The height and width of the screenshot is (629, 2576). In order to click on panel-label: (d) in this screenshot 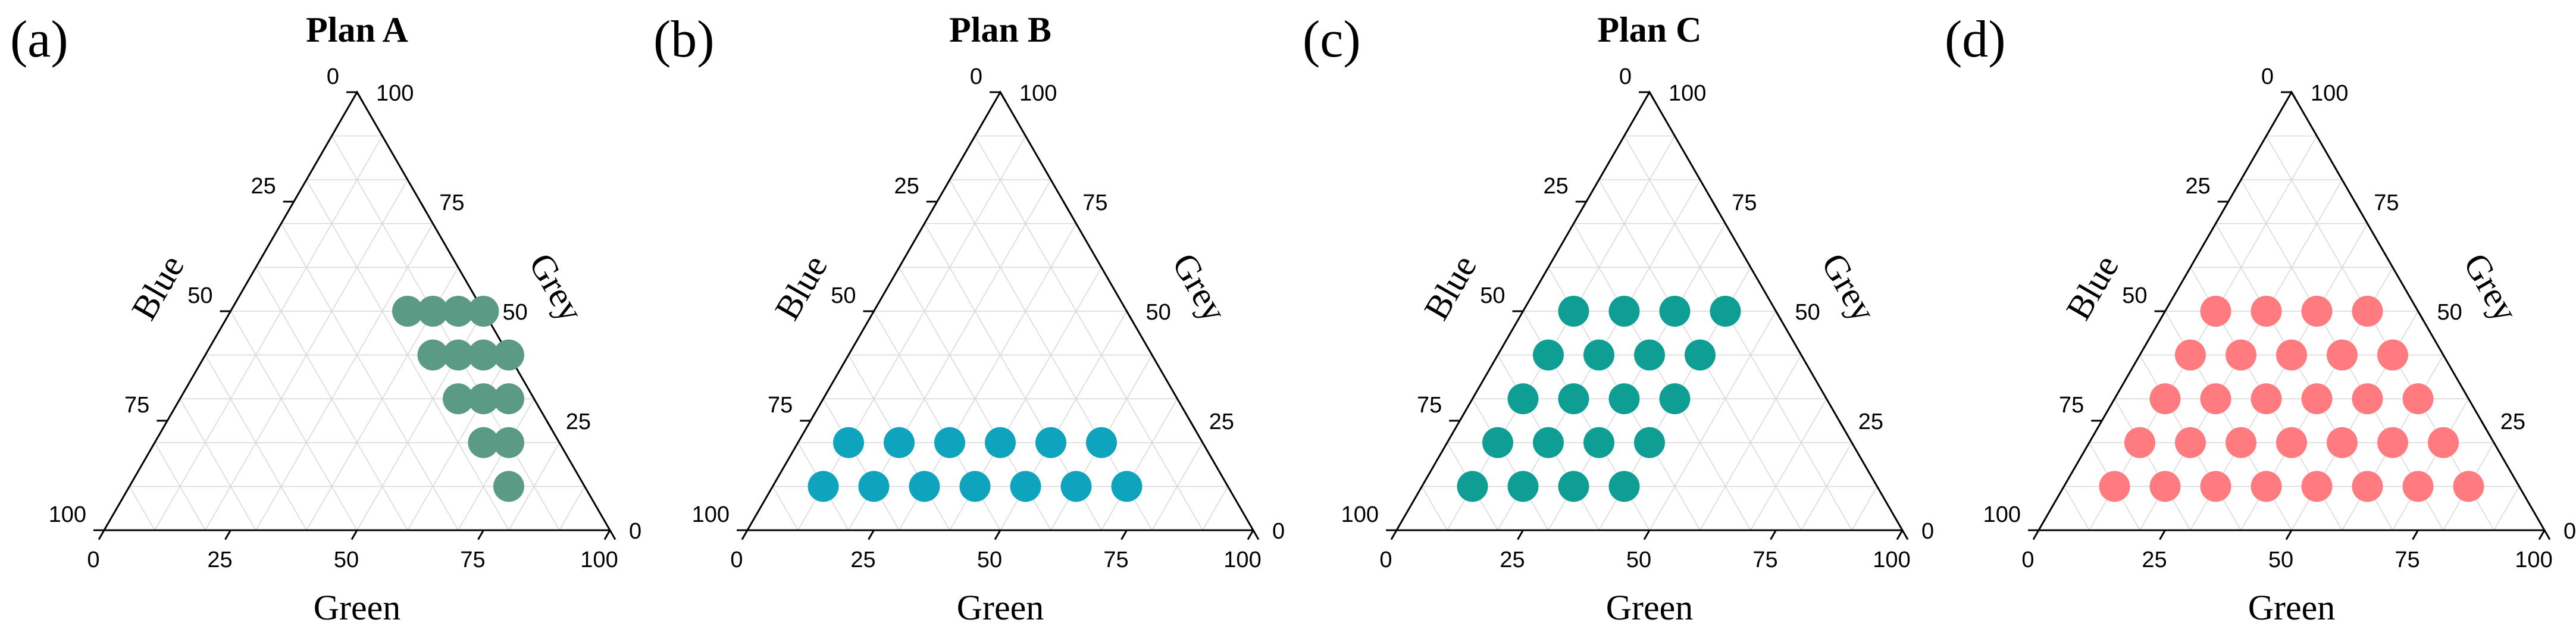, I will do `click(1975, 39)`.